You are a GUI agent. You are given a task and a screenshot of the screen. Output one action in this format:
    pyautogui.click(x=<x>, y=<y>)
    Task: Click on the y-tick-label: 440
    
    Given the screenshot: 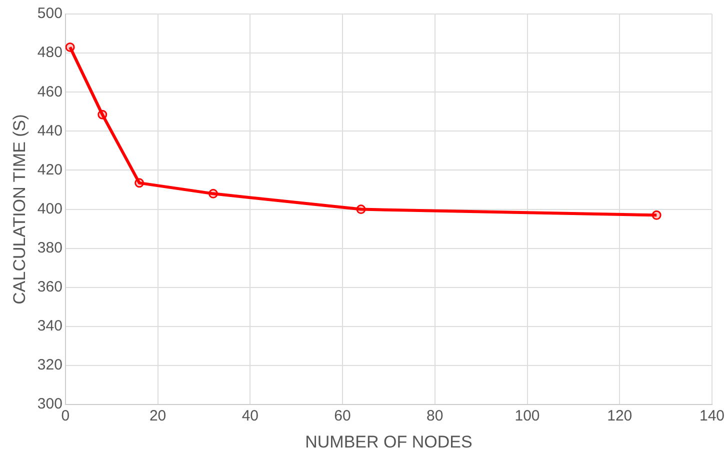 What is the action you would take?
    pyautogui.click(x=49, y=131)
    